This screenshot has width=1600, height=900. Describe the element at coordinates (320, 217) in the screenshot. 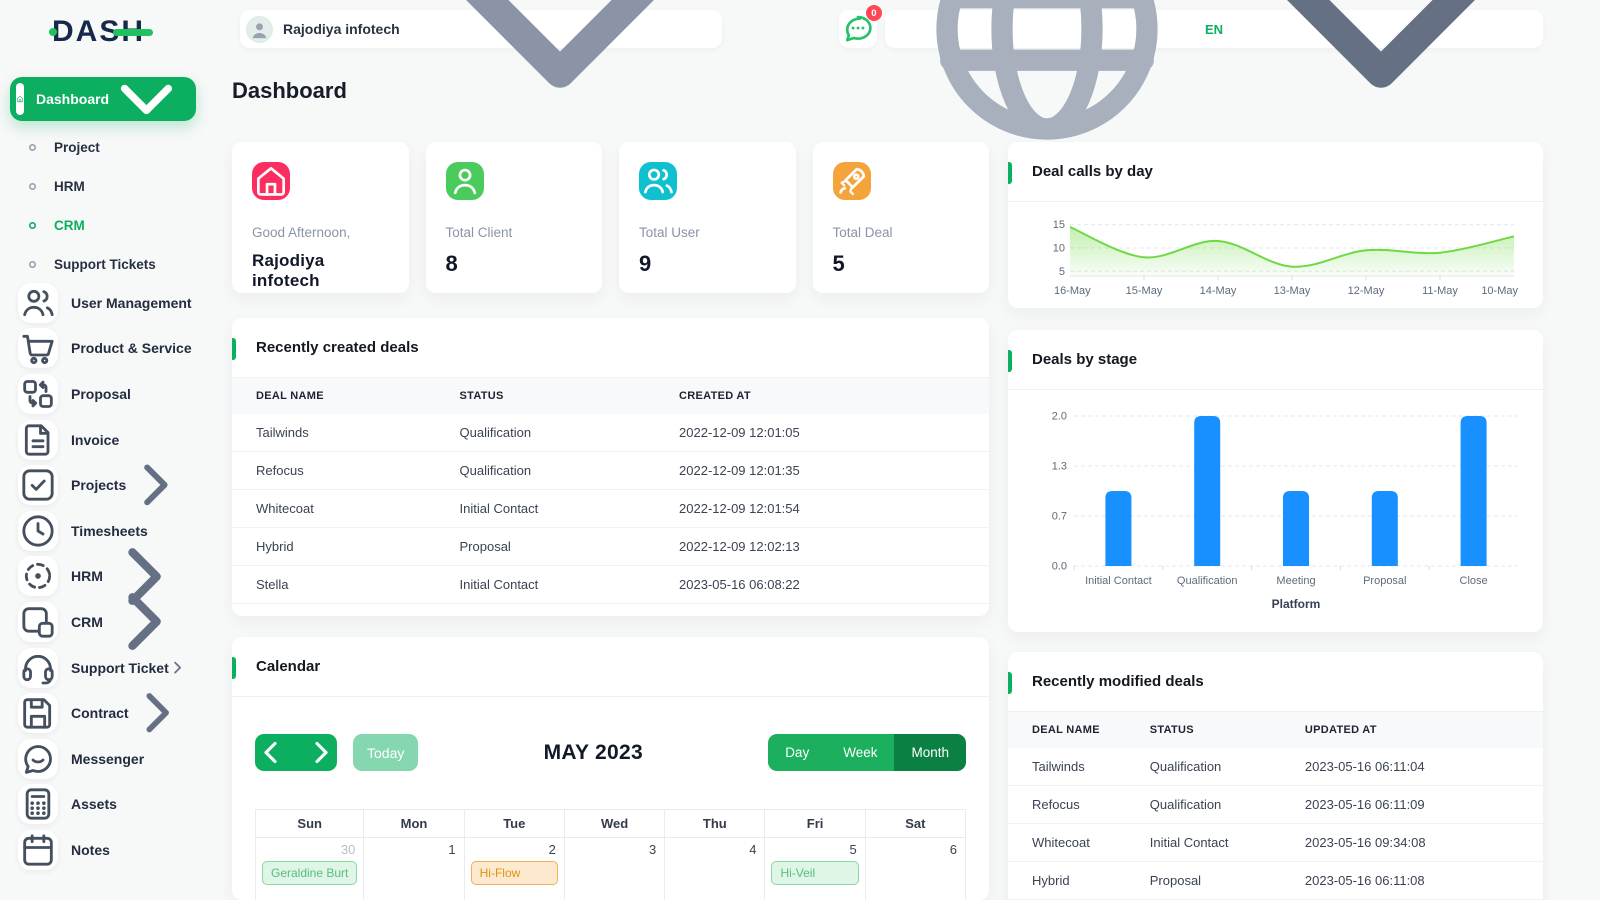

I see `stat-card-good-afternoon: Good Afternoon, Rajodiya infotech` at that location.